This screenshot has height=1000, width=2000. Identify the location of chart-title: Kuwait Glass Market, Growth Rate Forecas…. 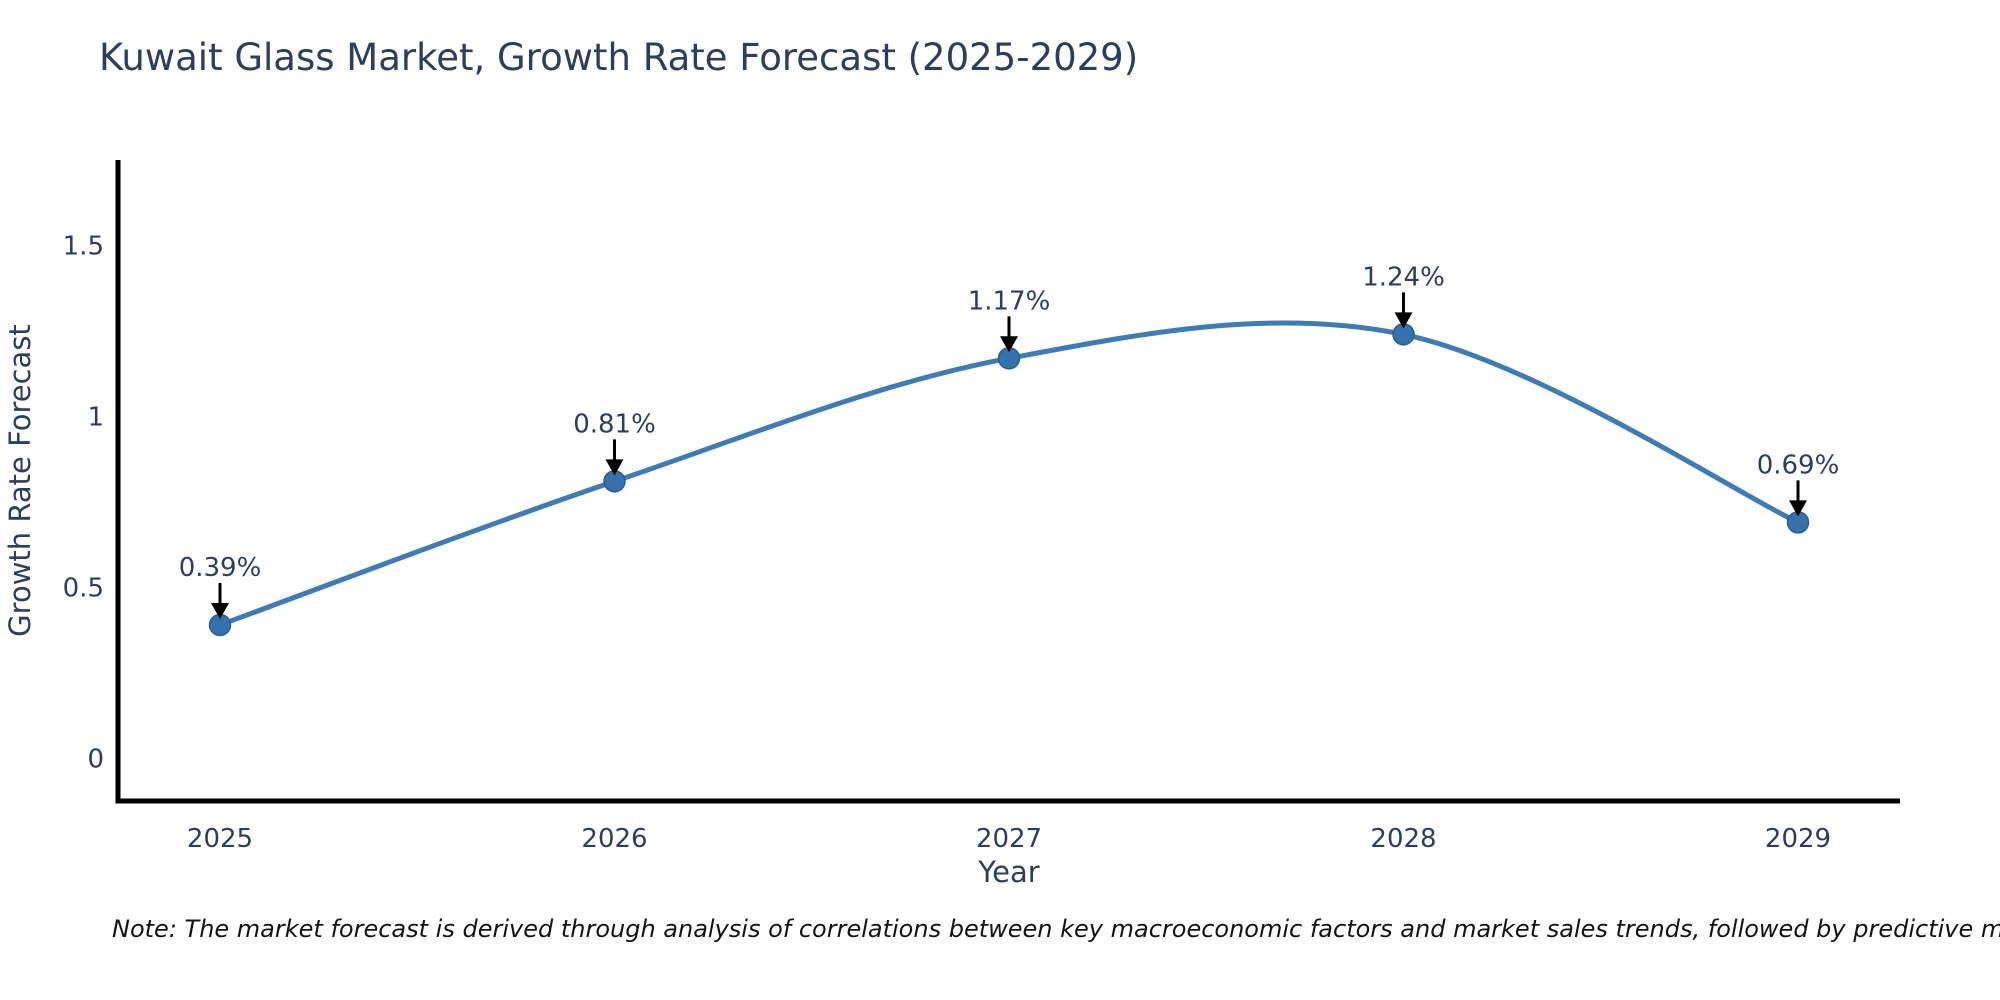
(619, 57).